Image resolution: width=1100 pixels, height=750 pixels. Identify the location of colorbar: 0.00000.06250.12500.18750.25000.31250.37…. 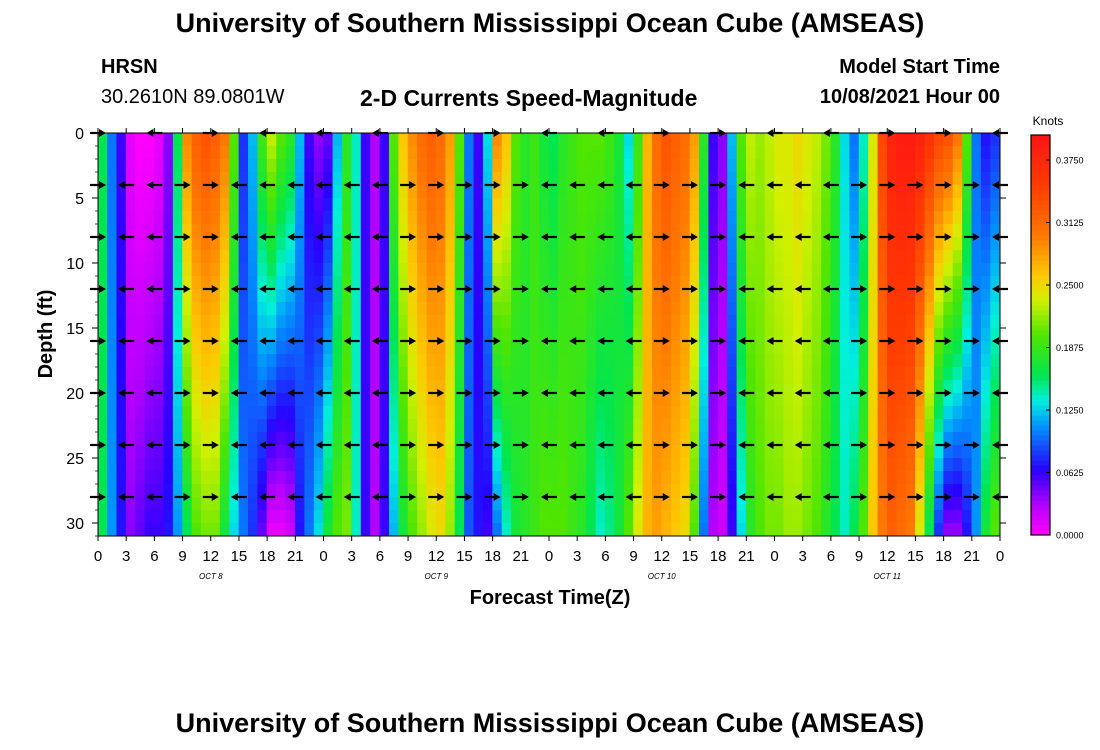
(1057, 337).